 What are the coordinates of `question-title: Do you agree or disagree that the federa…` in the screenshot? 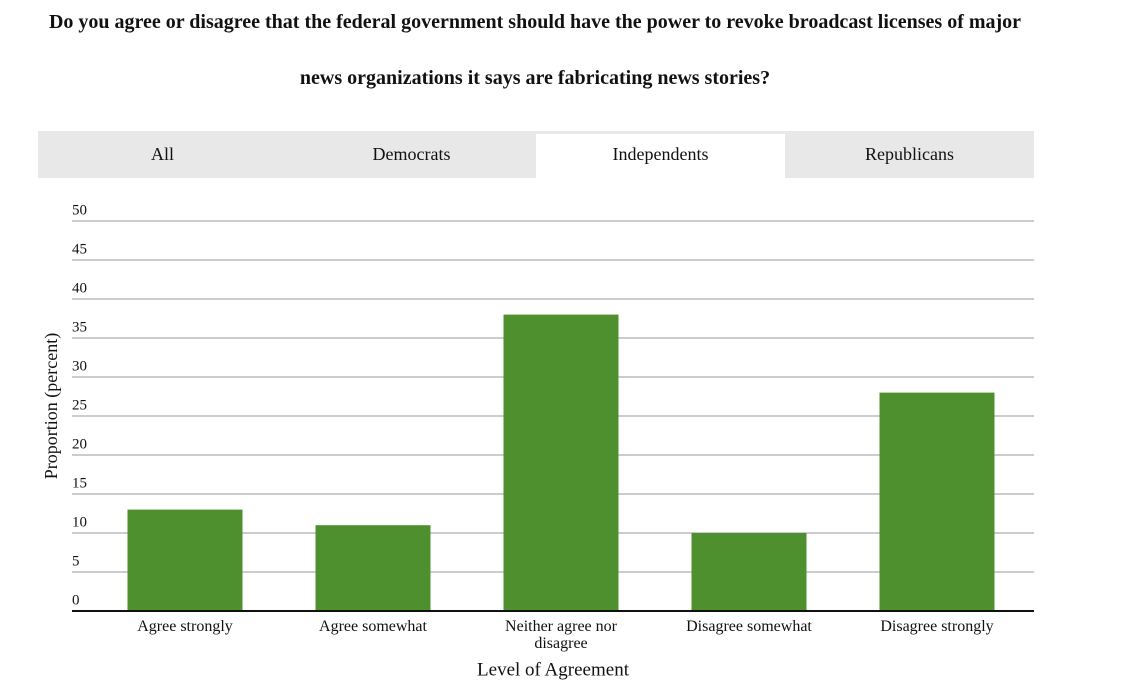 It's located at (535, 50).